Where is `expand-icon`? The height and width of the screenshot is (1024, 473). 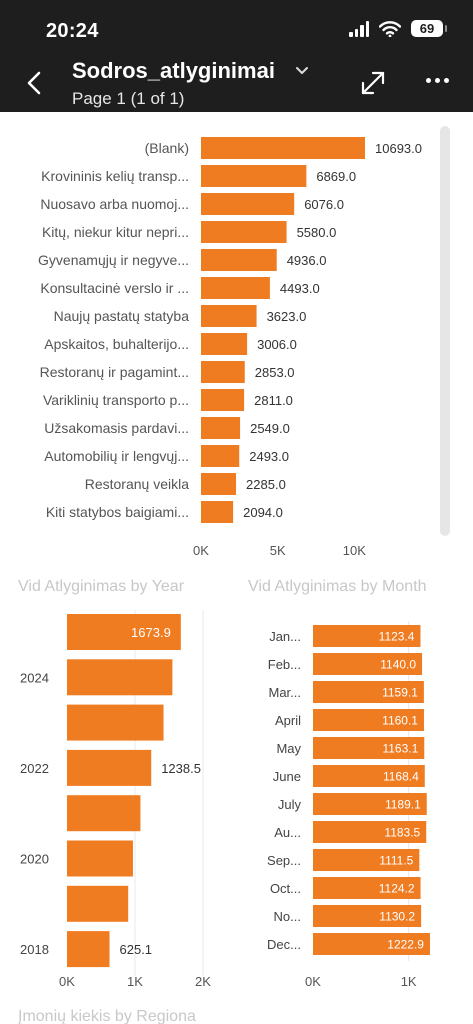 expand-icon is located at coordinates (373, 83).